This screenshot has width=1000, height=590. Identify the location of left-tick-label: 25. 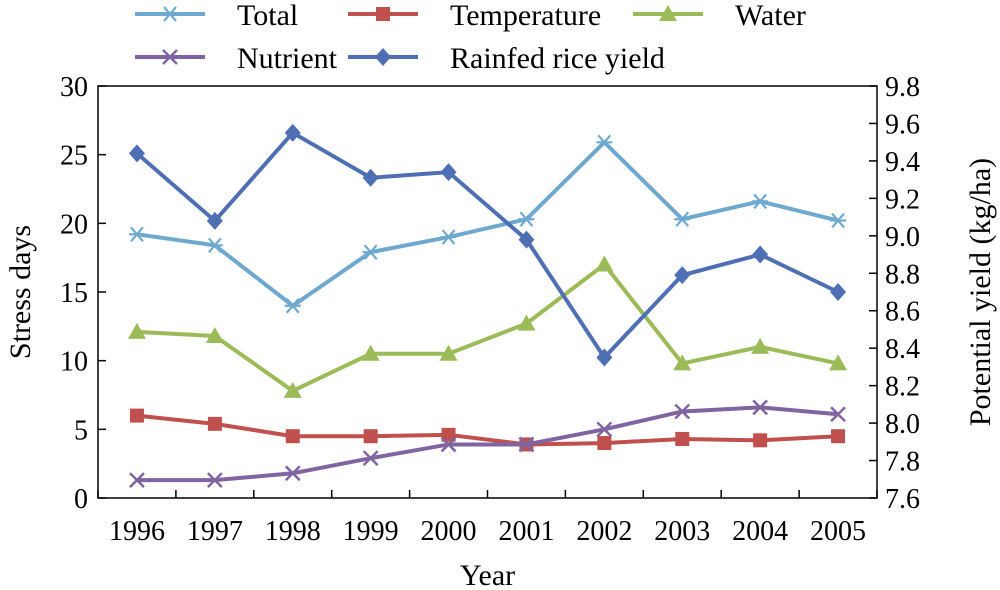
(74, 156).